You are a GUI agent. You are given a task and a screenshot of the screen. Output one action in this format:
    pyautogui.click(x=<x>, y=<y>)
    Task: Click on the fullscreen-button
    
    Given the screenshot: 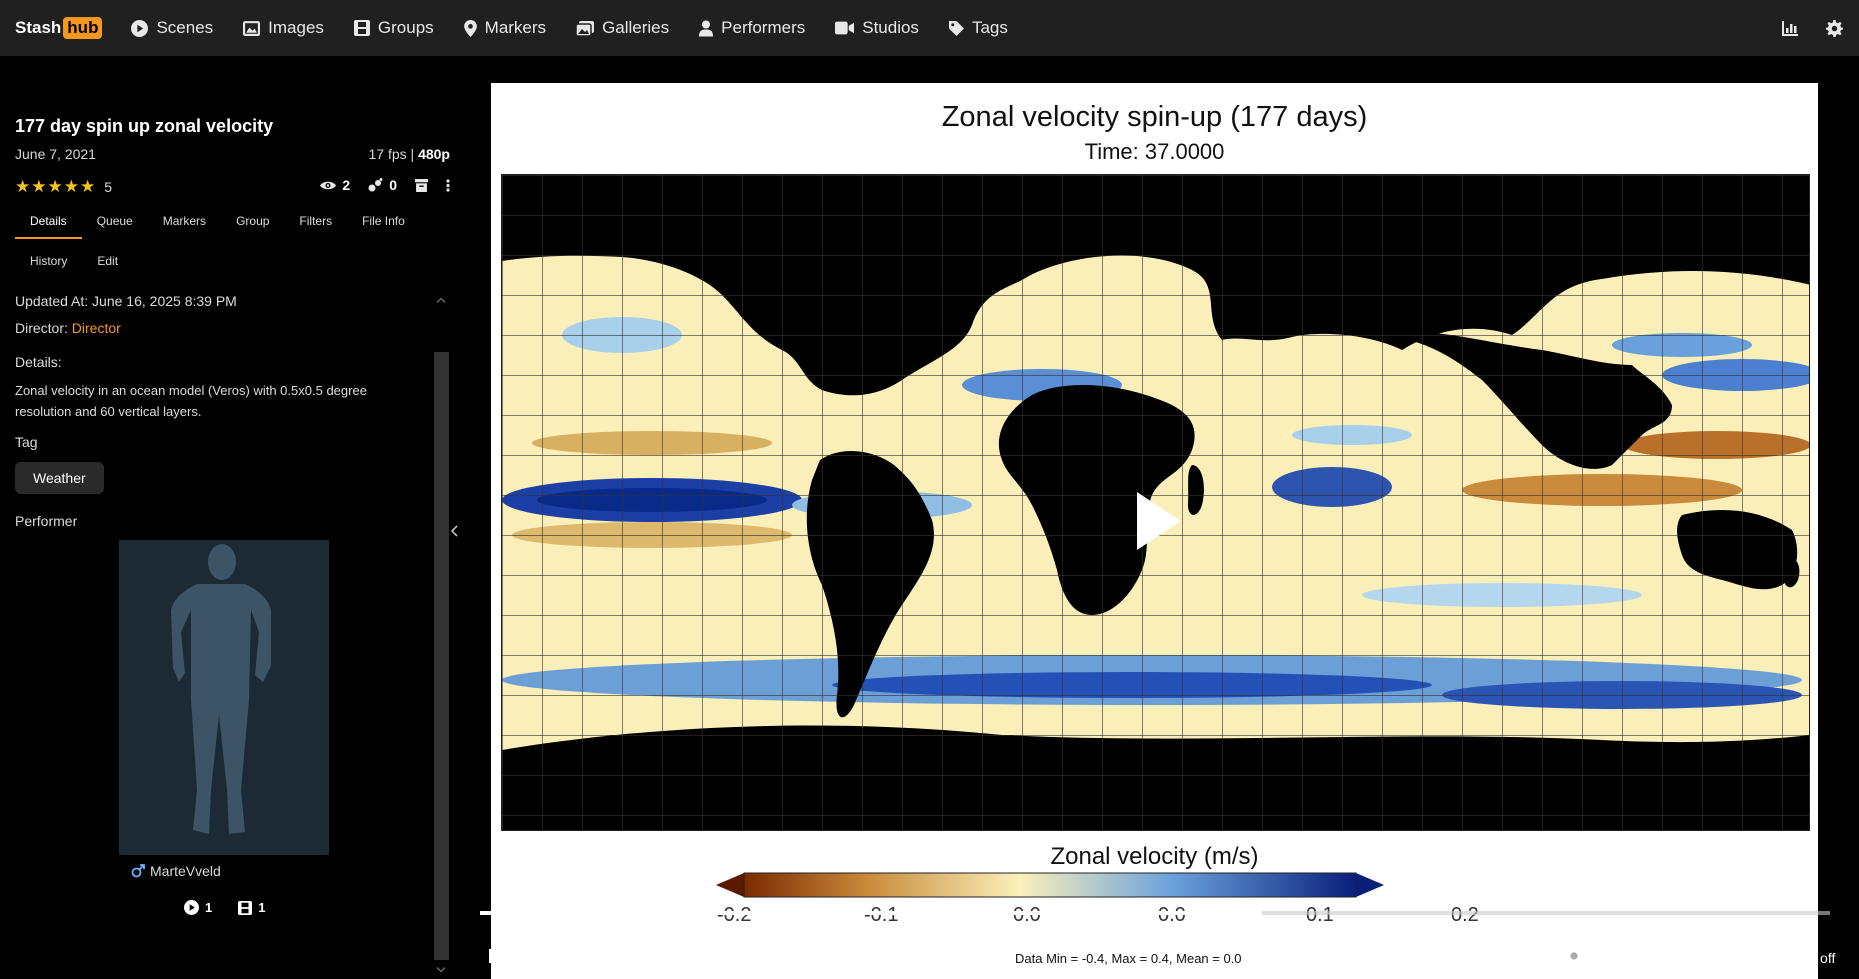 What is the action you would take?
    pyautogui.click(x=1633, y=957)
    